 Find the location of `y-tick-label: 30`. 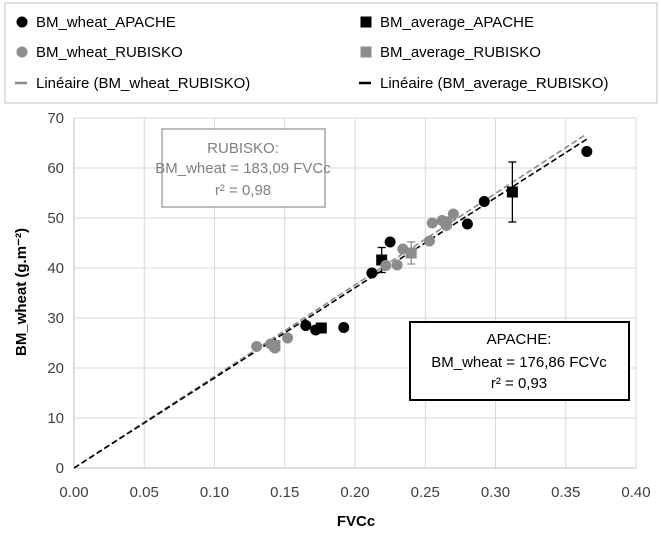

y-tick-label: 30 is located at coordinates (55, 318).